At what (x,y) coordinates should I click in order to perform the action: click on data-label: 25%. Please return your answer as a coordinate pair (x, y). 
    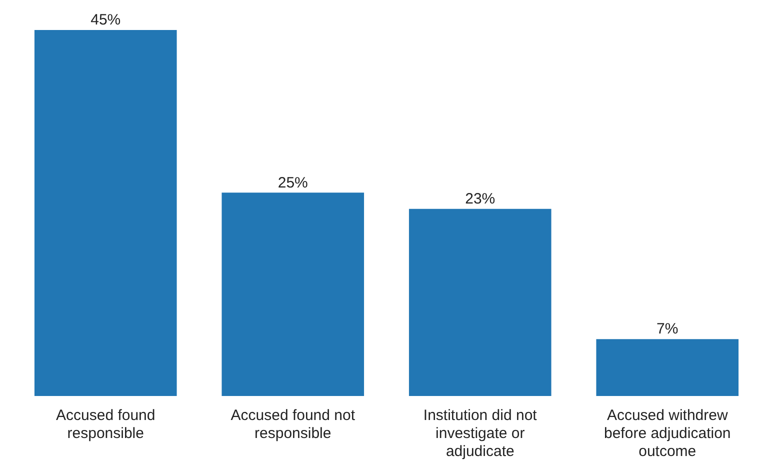
    Looking at the image, I should click on (293, 183).